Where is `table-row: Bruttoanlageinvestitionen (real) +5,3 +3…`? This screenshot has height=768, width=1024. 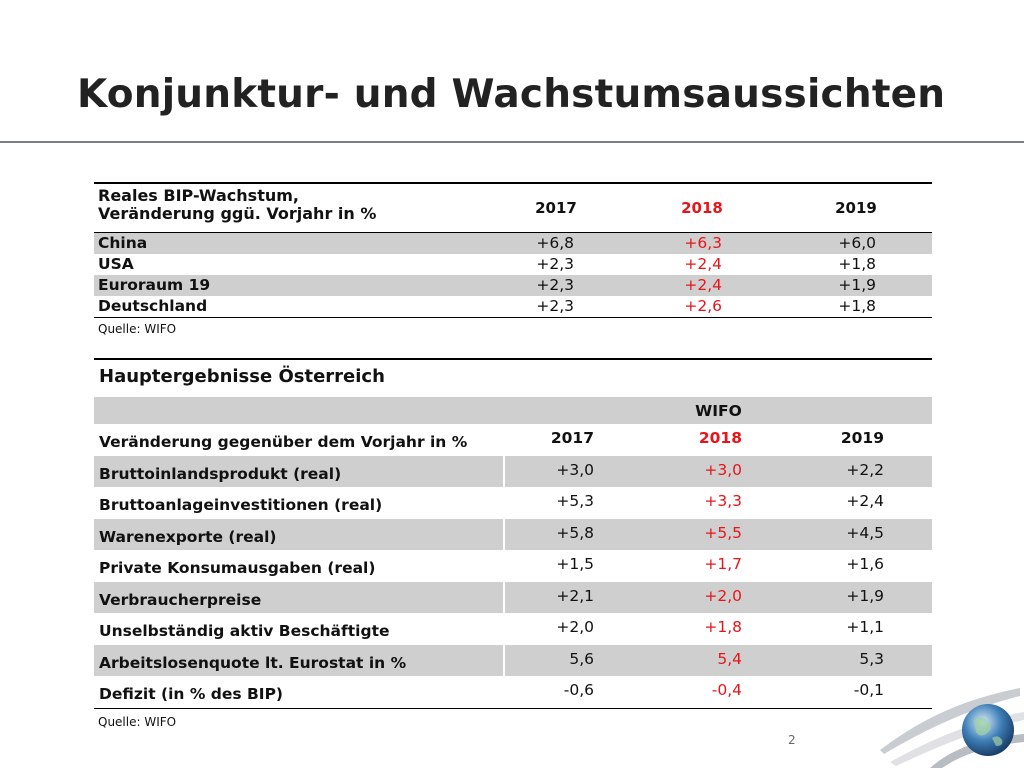 table-row: Bruttoanlageinvestitionen (real) +5,3 +3… is located at coordinates (513, 503).